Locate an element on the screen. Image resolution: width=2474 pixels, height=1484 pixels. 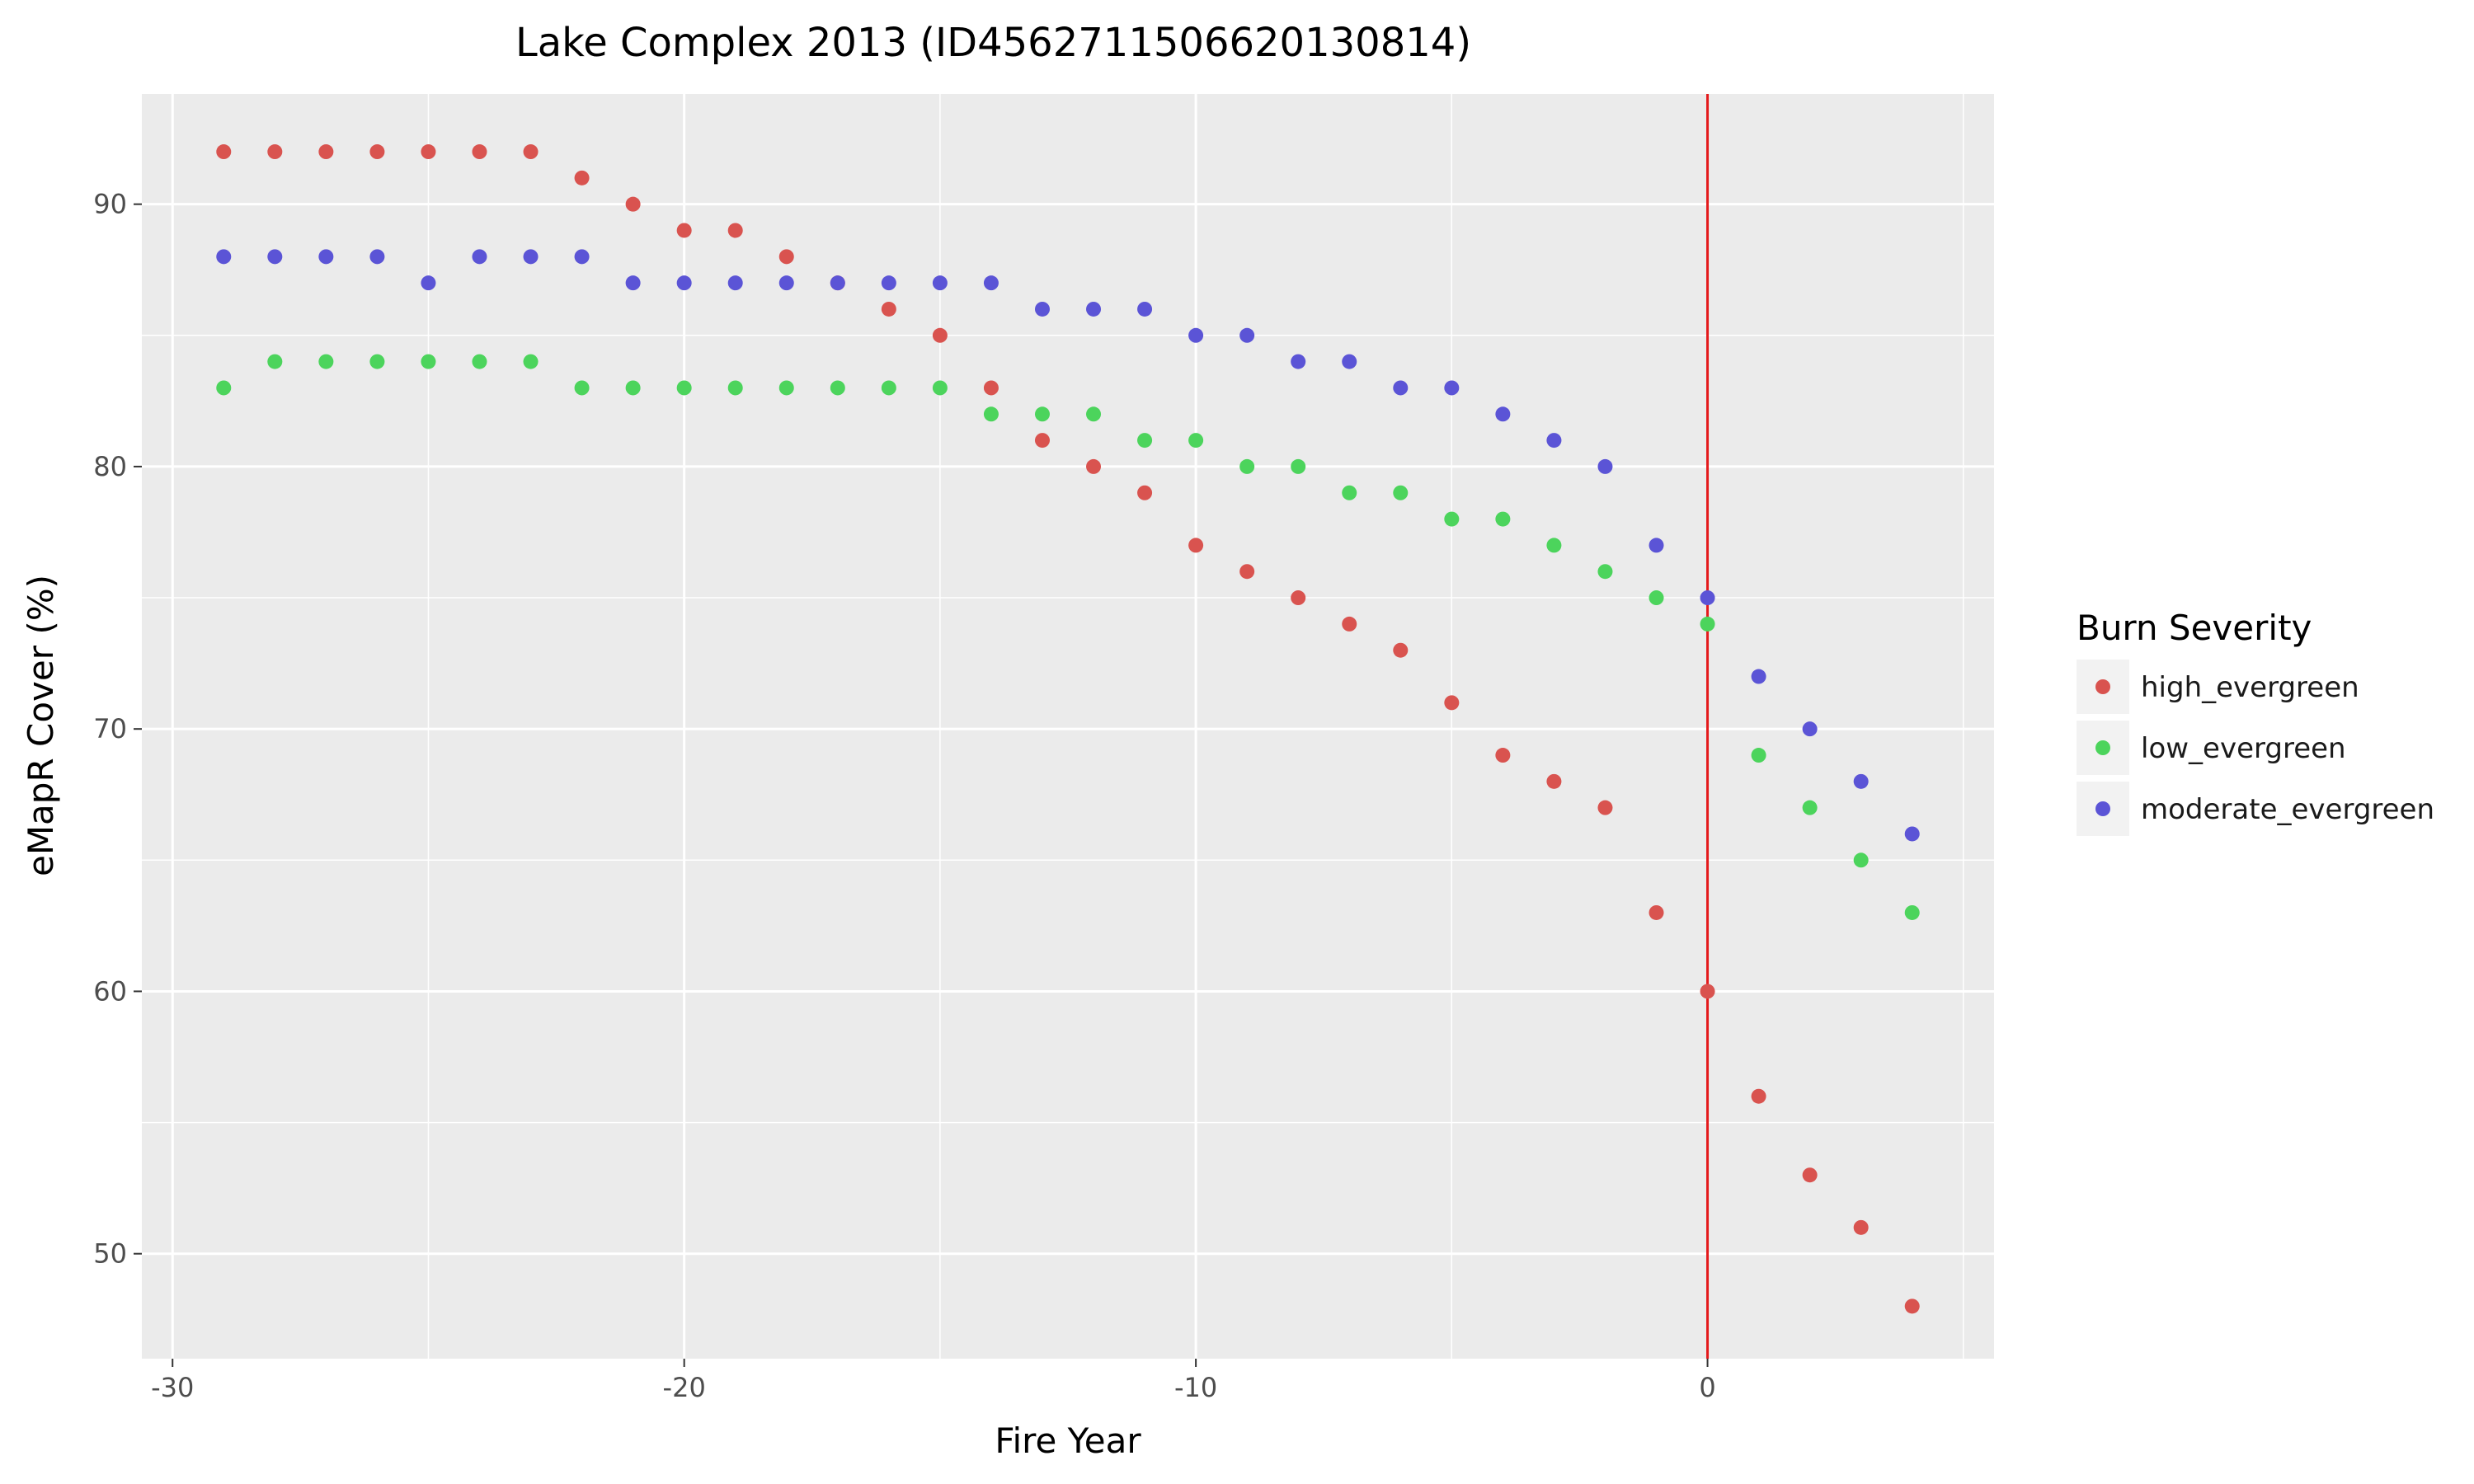
legend-label: high_evergreen is located at coordinates (2250, 687).